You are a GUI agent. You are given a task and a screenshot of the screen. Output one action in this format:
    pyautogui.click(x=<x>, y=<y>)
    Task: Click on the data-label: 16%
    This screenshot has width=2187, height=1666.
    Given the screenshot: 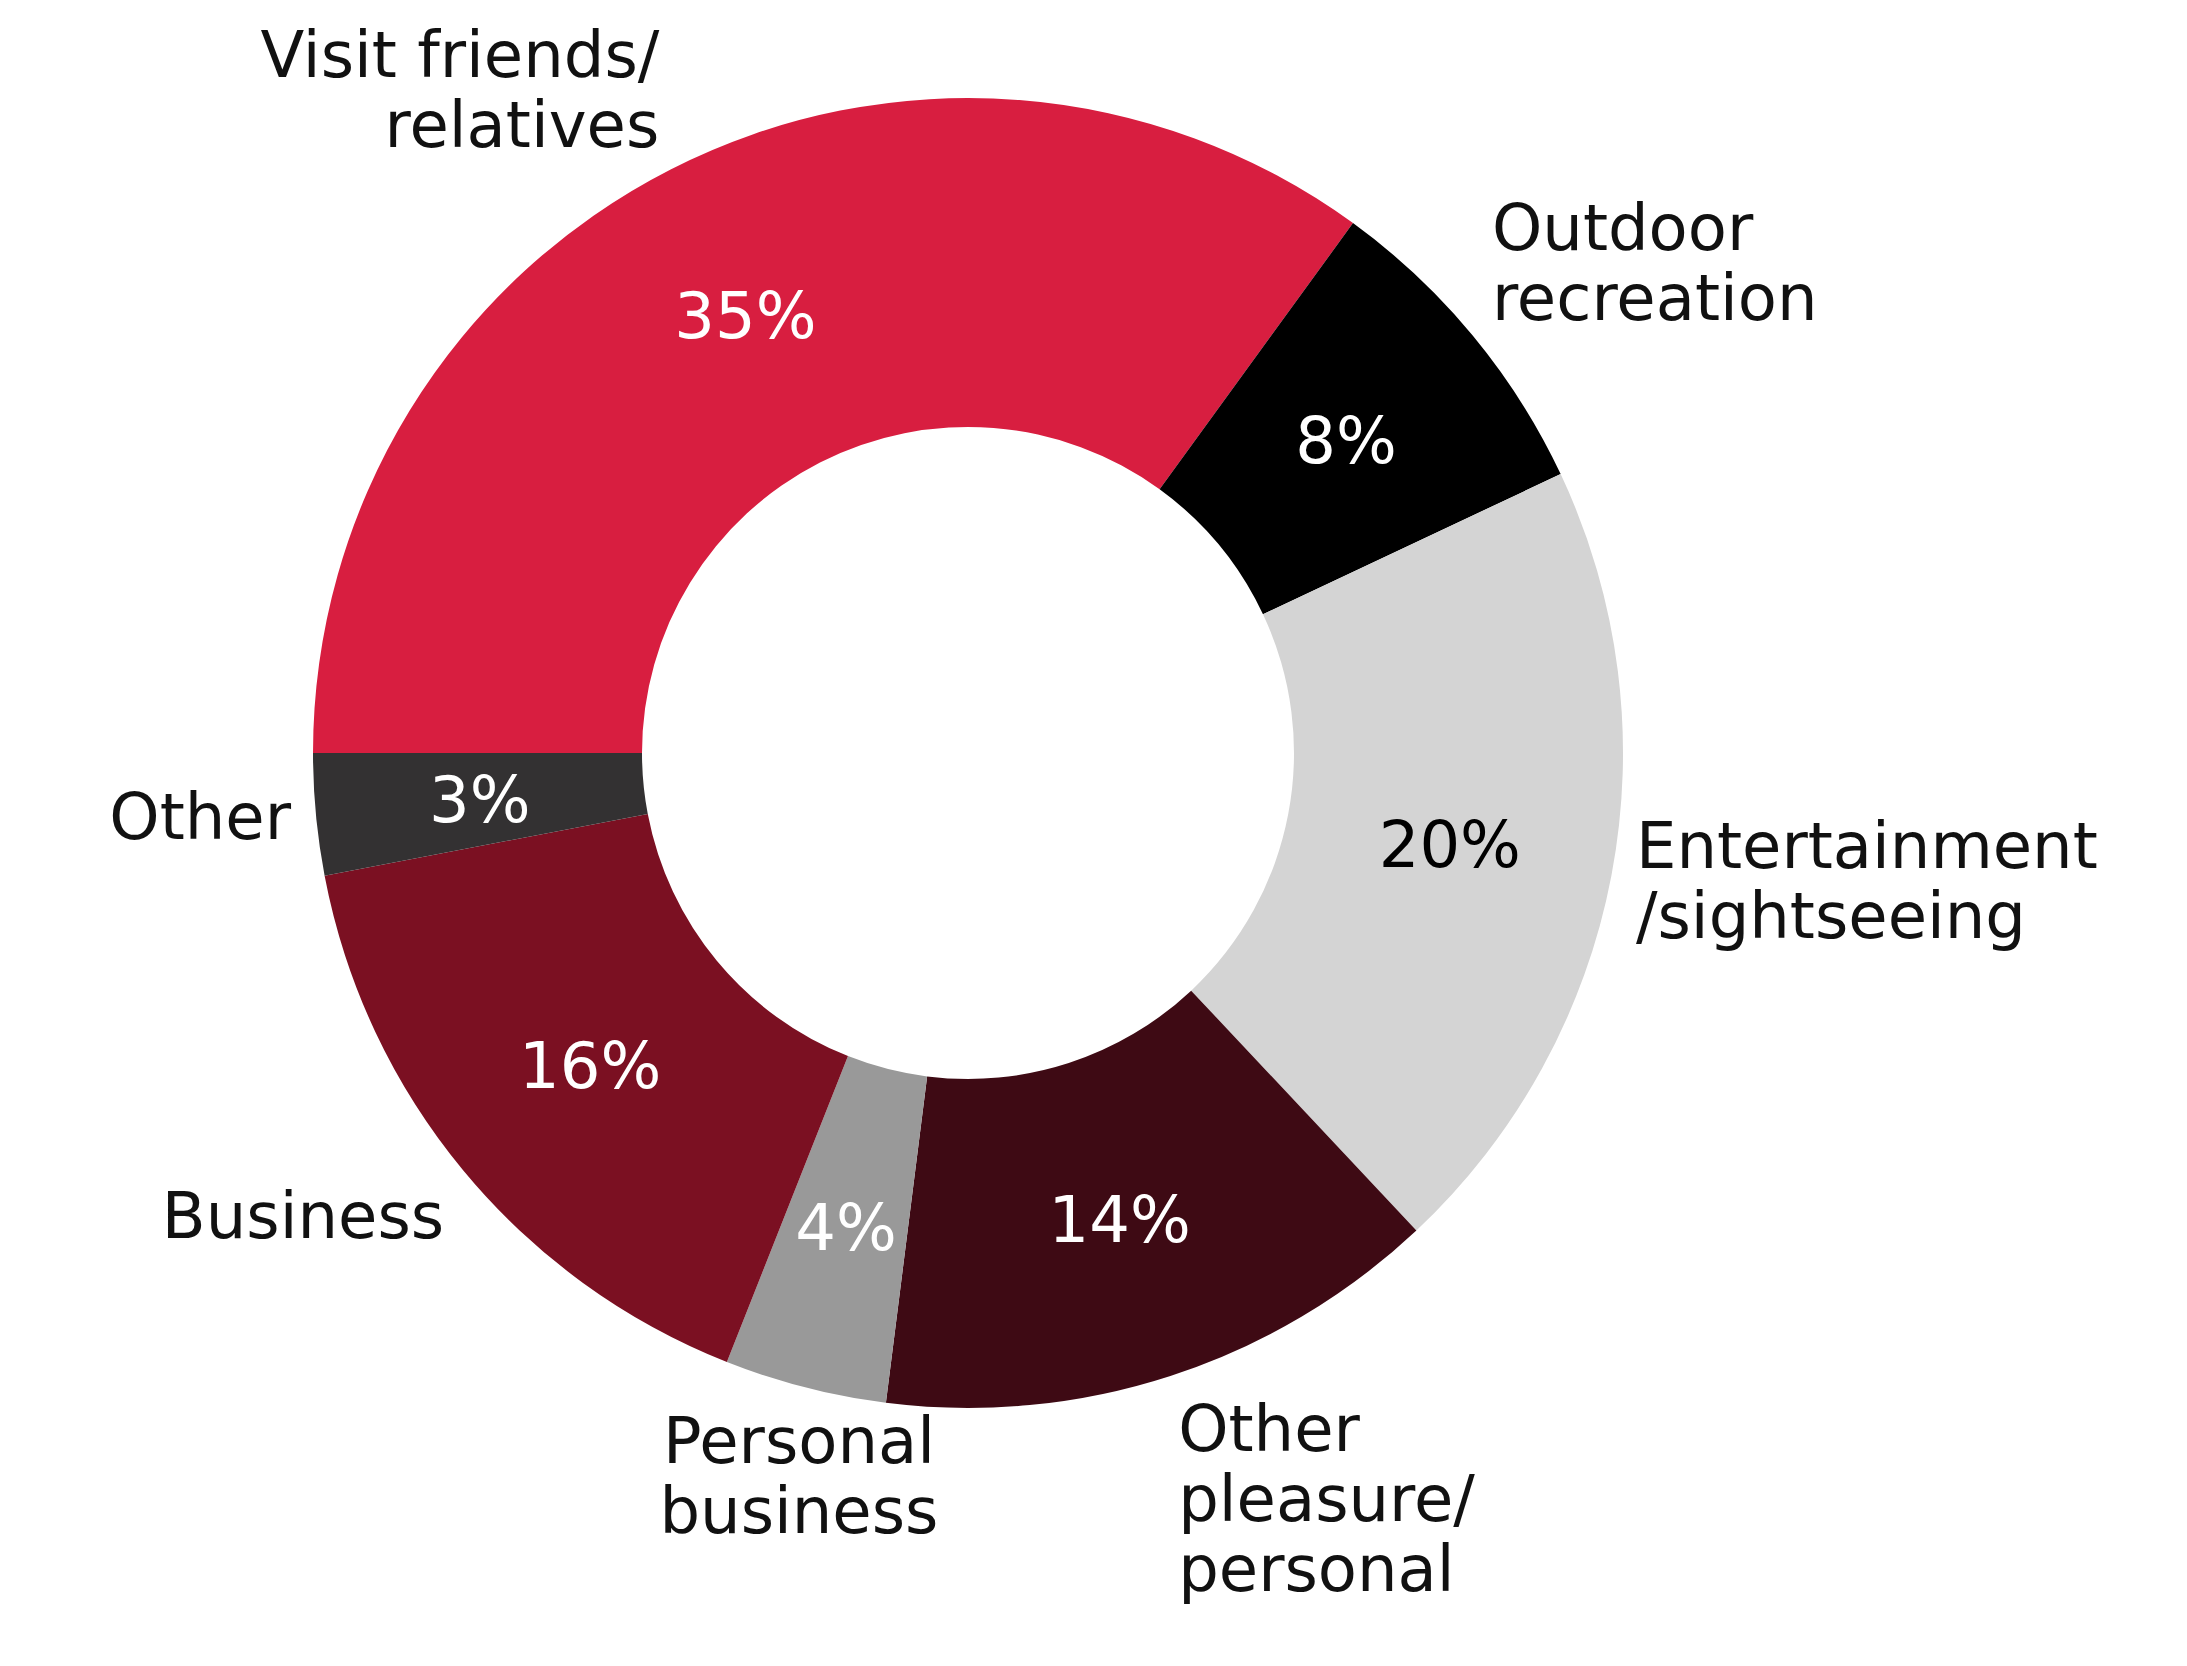 What is the action you would take?
    pyautogui.click(x=590, y=1066)
    